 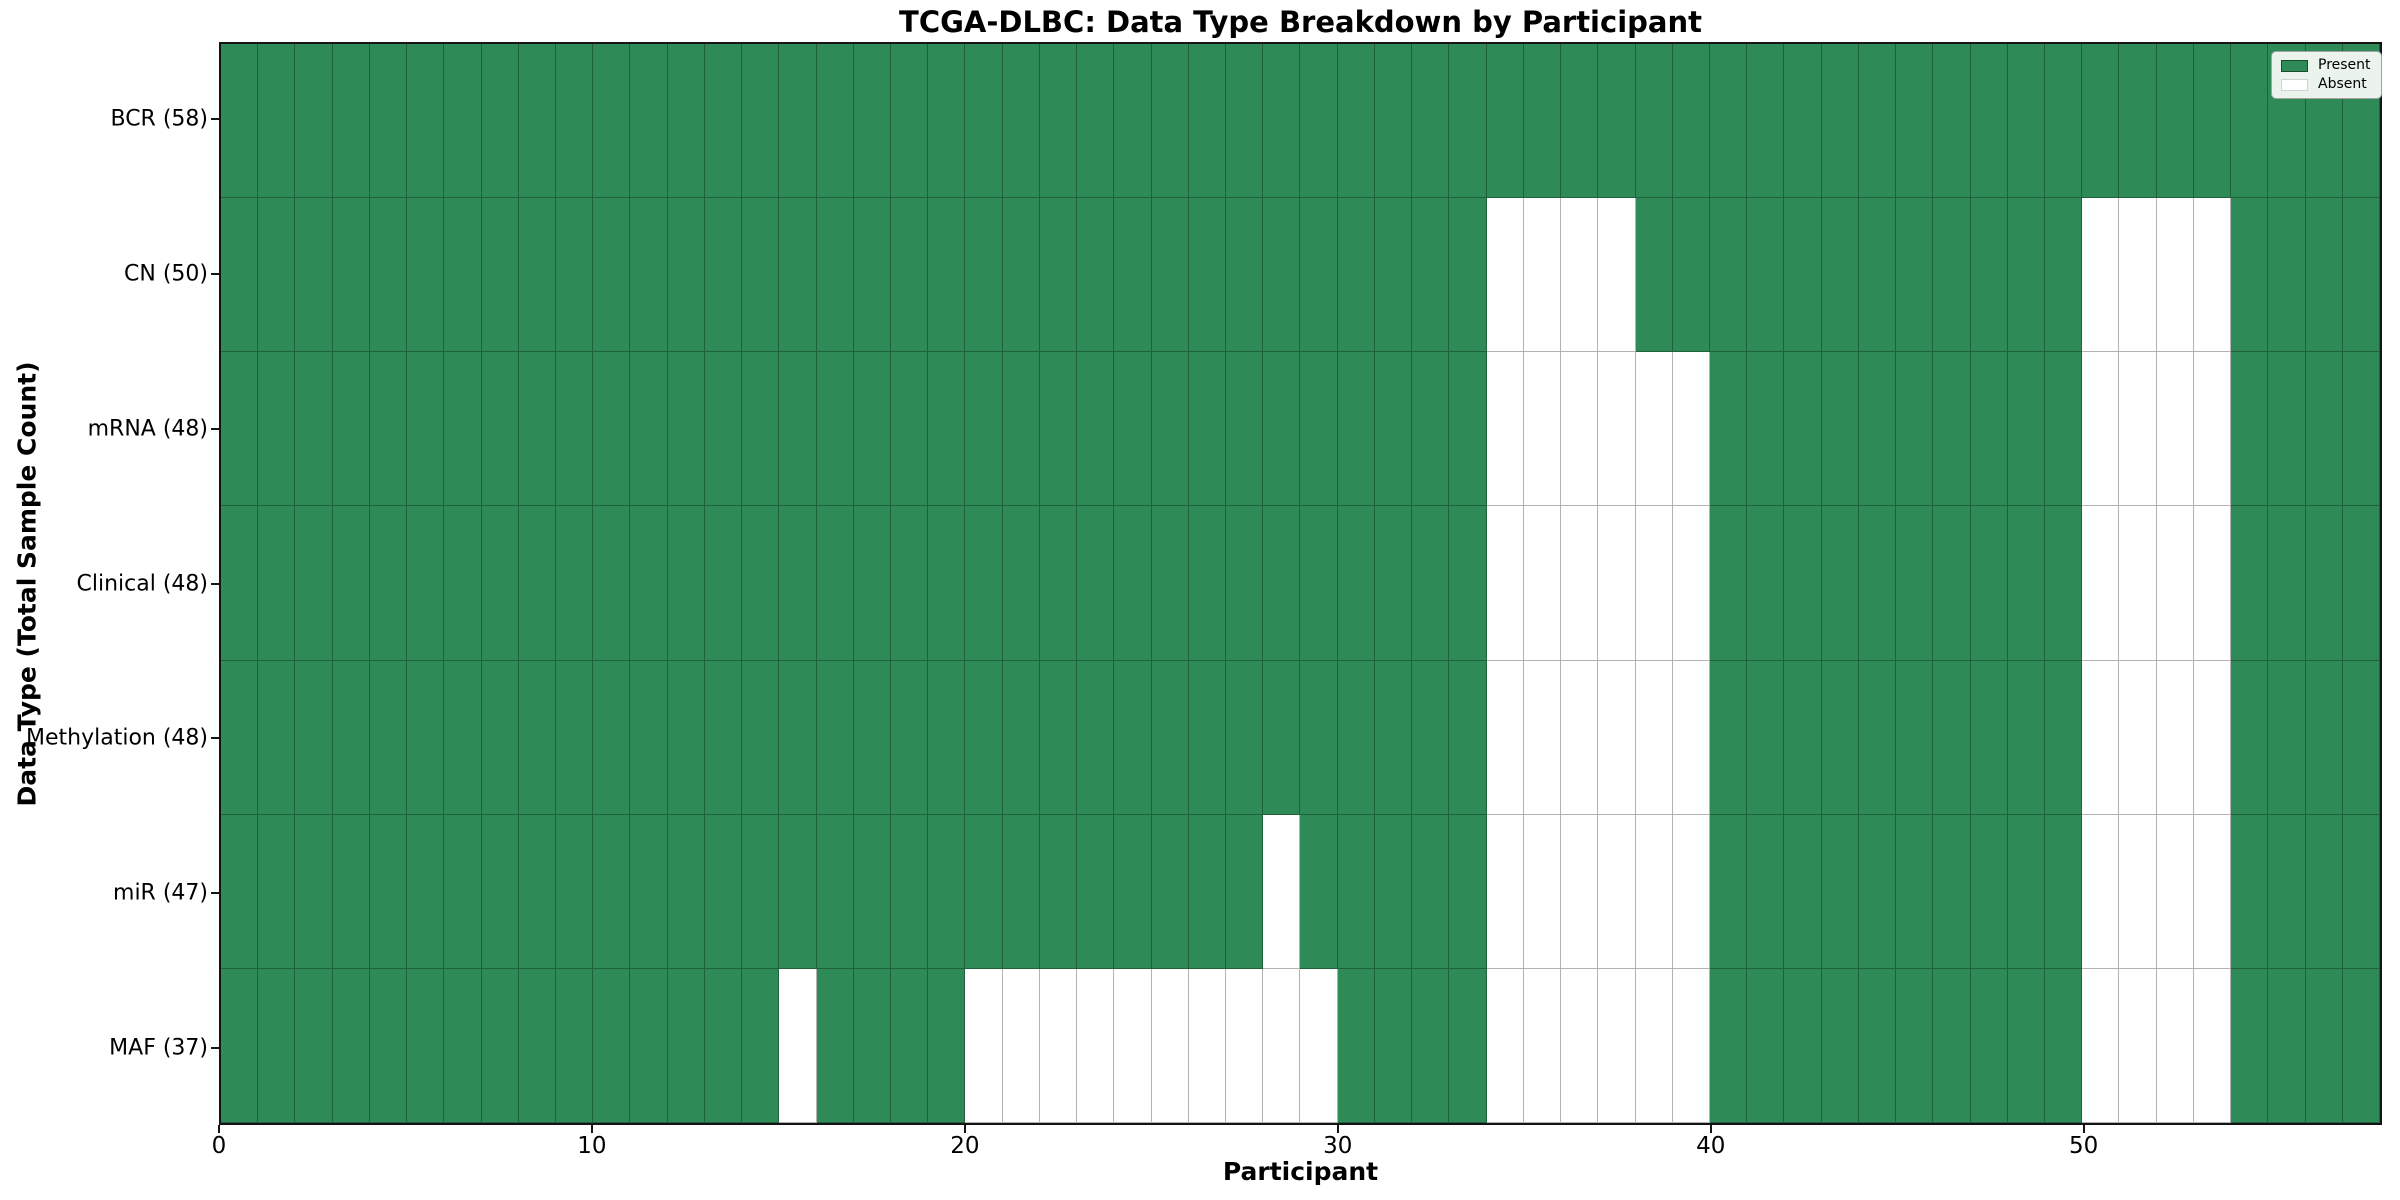 I want to click on cell-Clinical-p20, so click(x=984, y=583).